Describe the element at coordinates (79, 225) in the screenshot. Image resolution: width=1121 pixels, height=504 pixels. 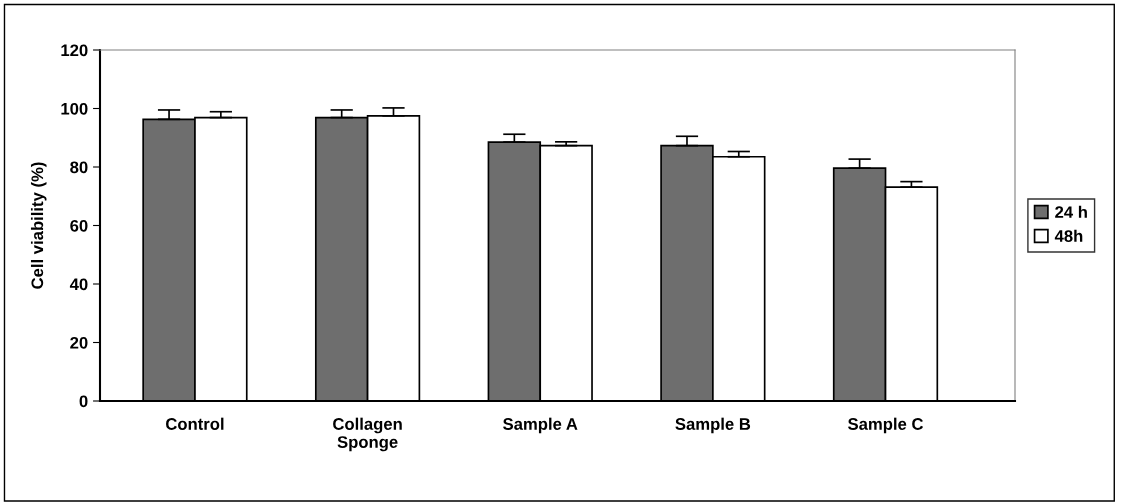
I see `y-tick-label: 60` at that location.